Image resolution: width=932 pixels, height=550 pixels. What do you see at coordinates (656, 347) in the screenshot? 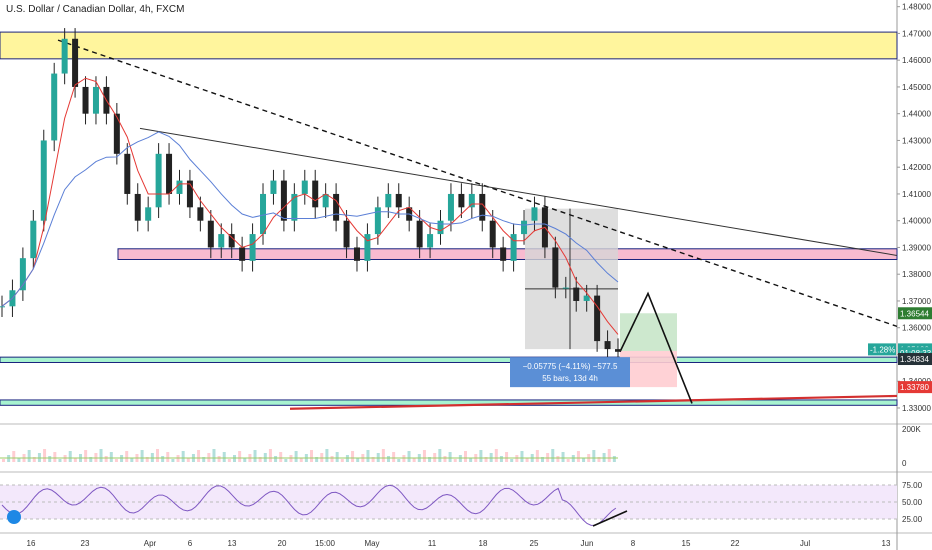
I see `projection-path` at bounding box center [656, 347].